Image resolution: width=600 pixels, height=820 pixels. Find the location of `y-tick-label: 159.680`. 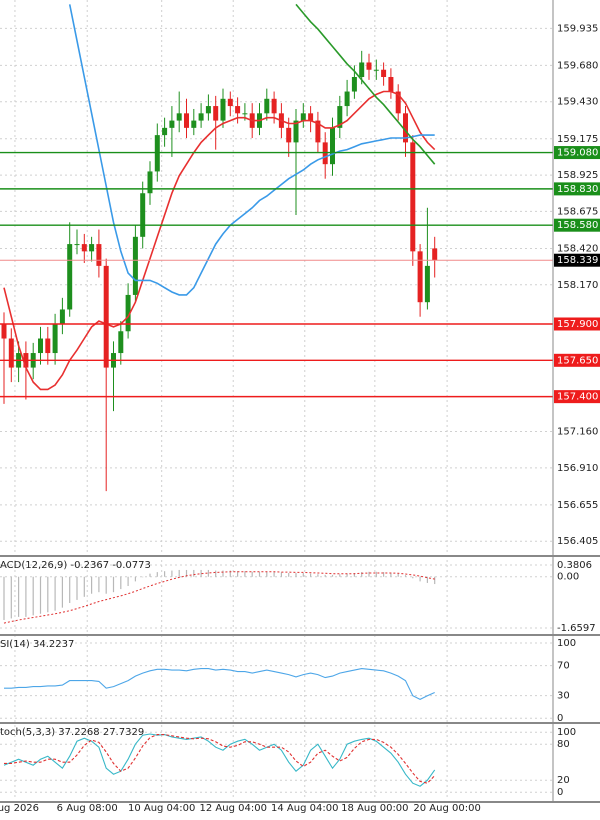

y-tick-label: 159.680 is located at coordinates (577, 65).